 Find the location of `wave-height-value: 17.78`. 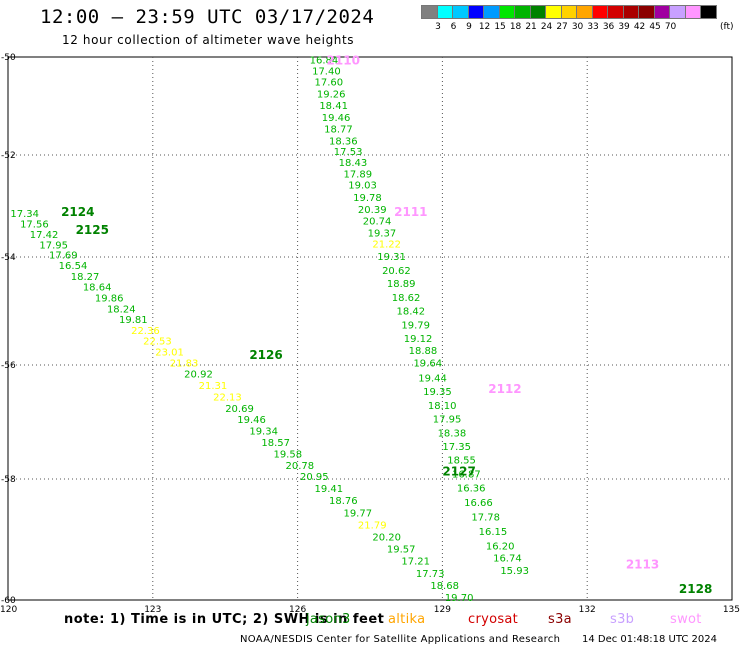

wave-height-value: 17.78 is located at coordinates (485, 518).